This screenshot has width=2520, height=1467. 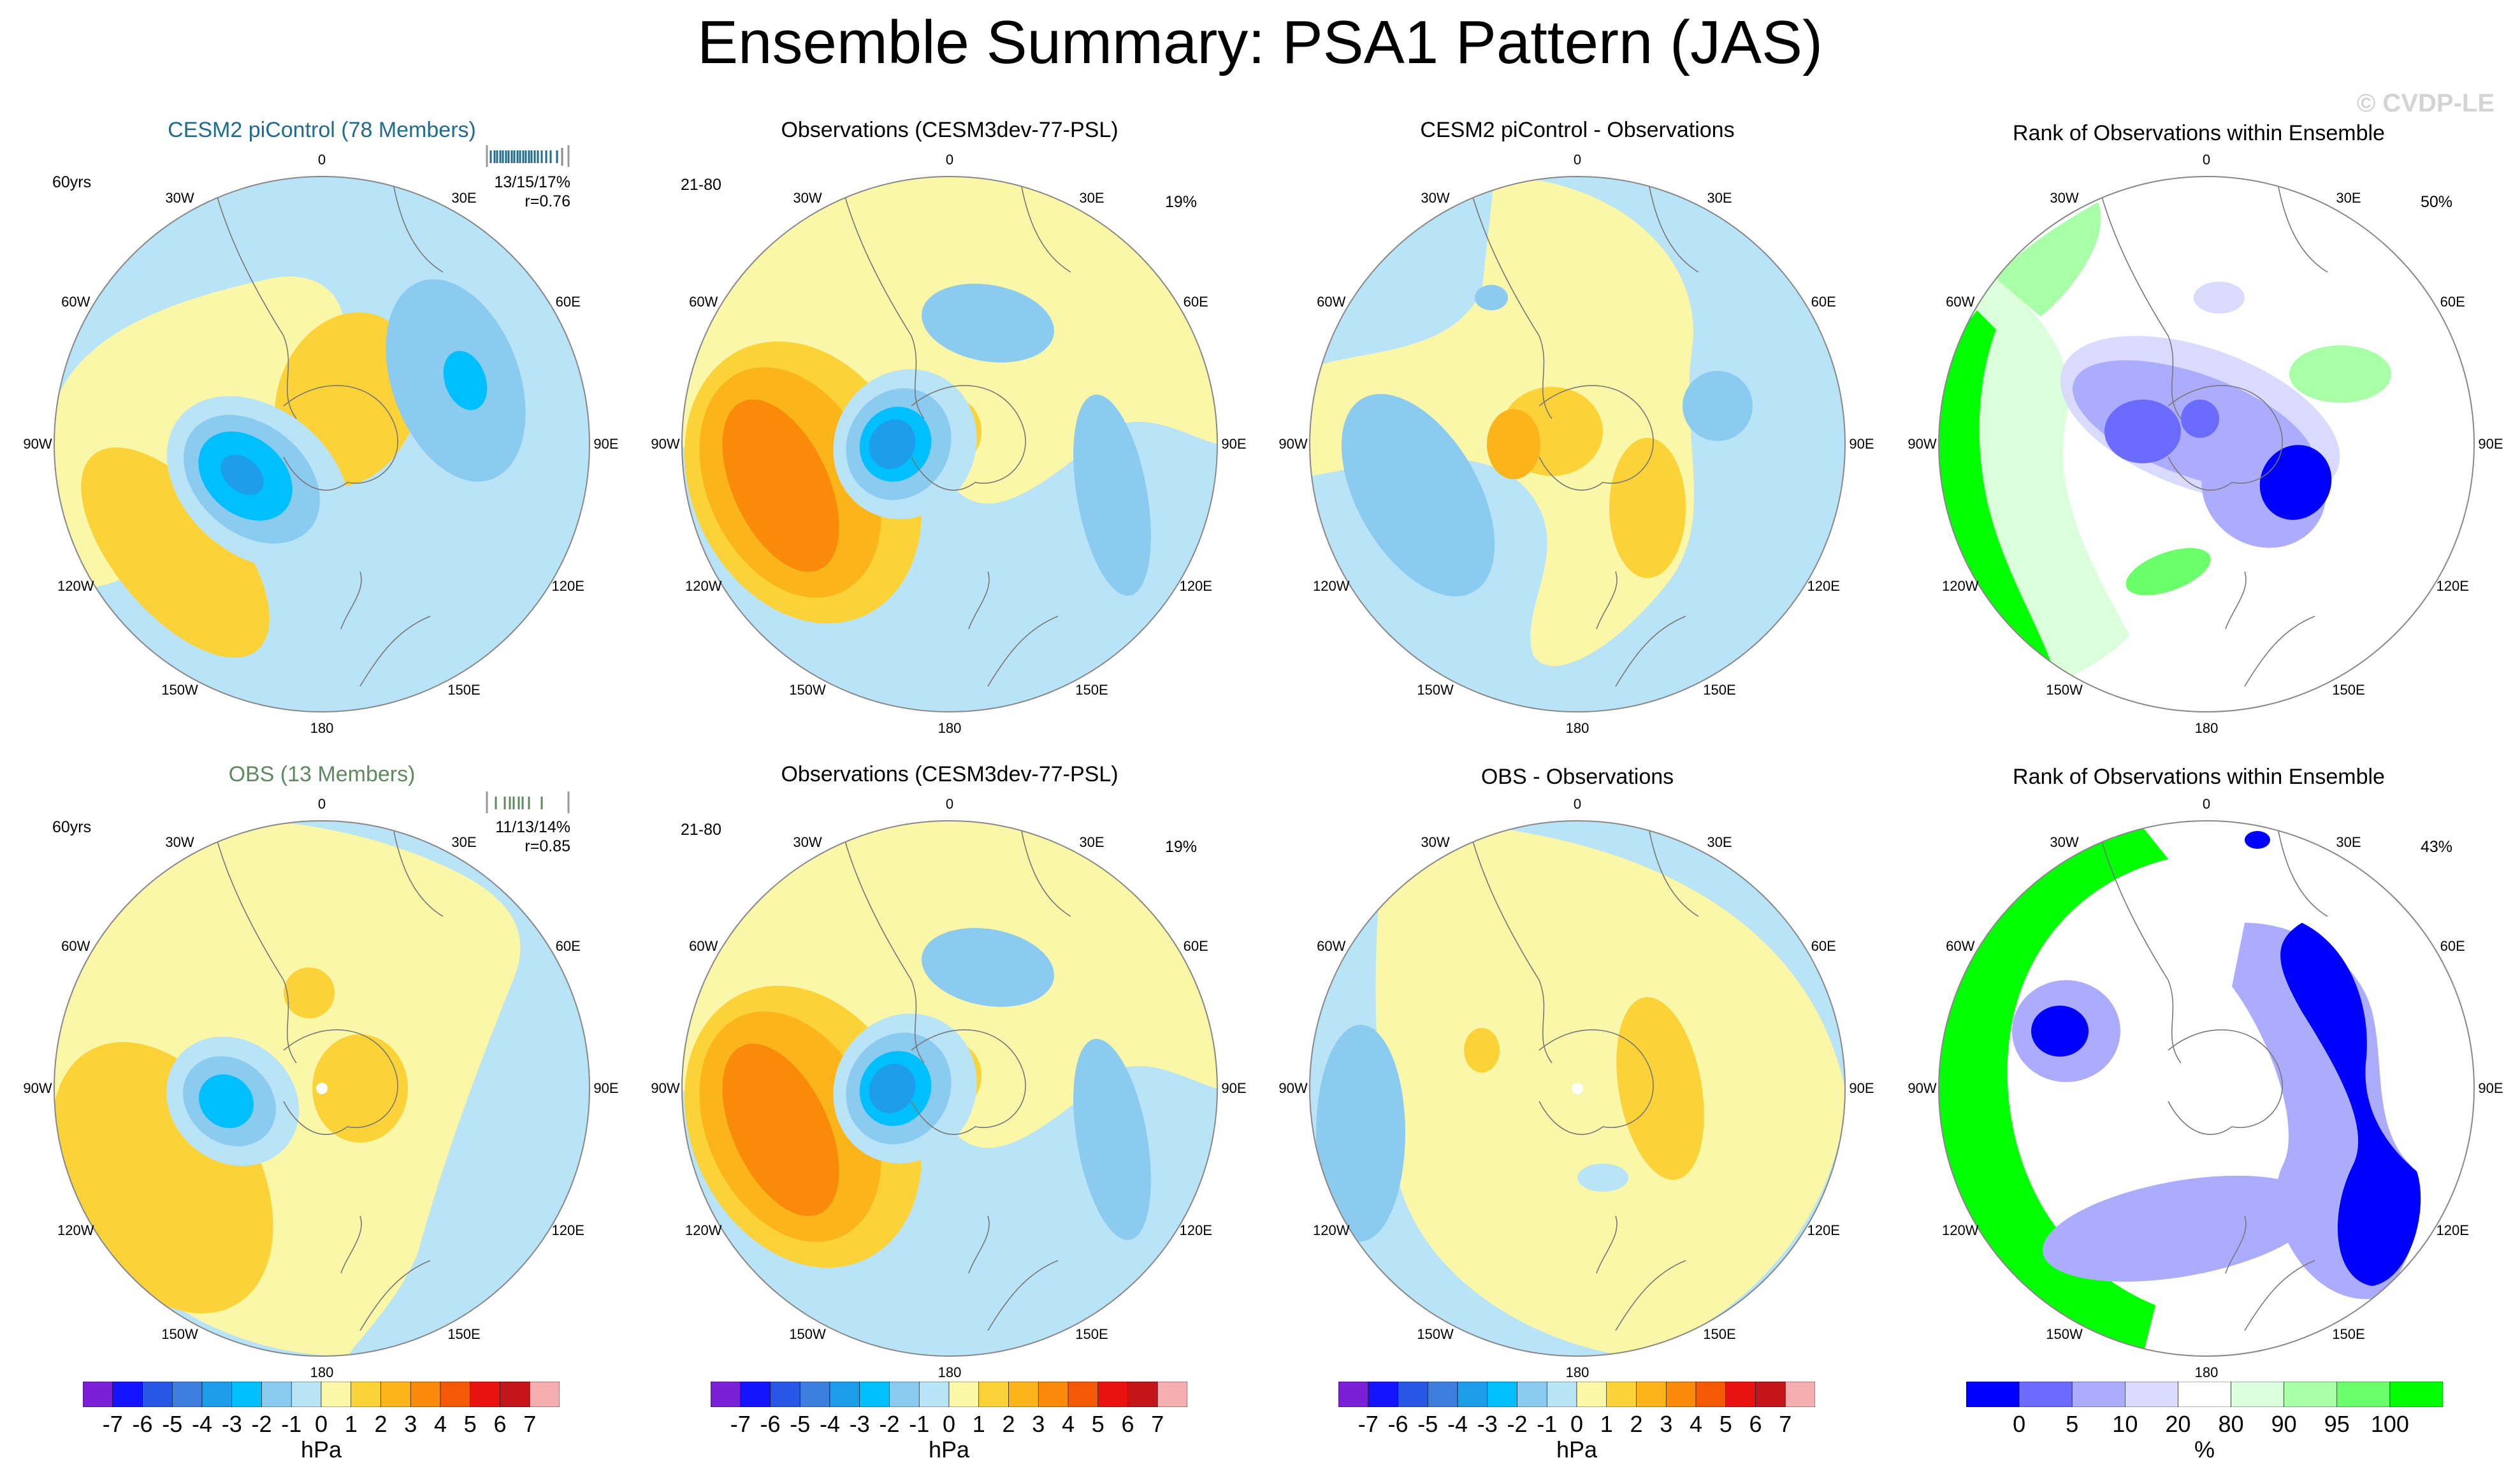 I want to click on colorbar-rank, so click(x=2204, y=1395).